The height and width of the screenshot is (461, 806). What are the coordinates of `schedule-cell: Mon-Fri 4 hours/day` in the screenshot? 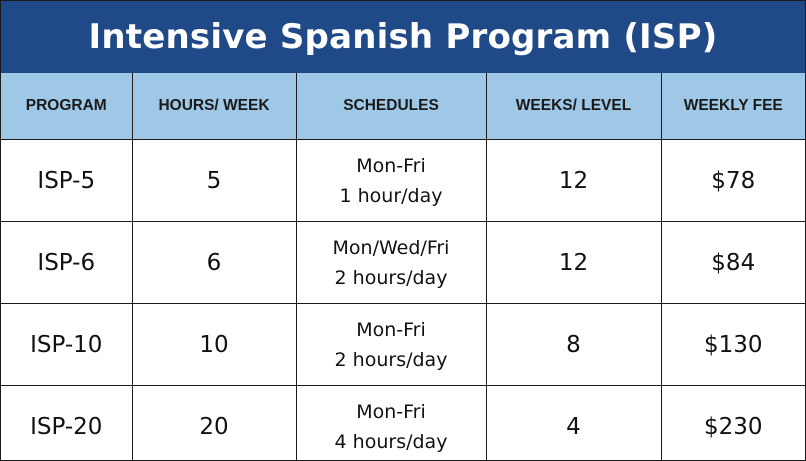 It's located at (391, 422).